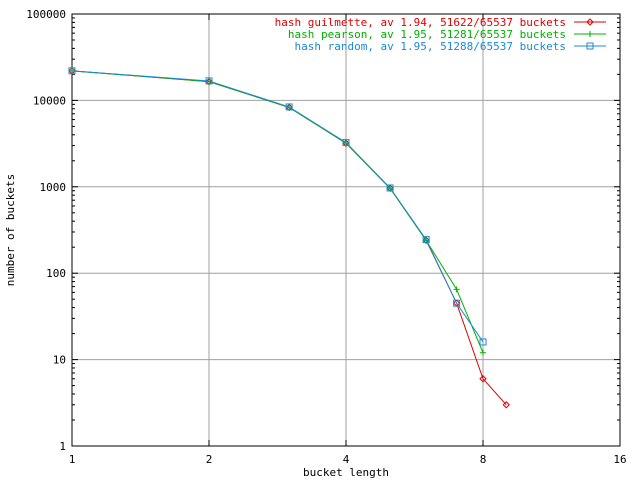  I want to click on y-tick-label: 1, so click(62, 446).